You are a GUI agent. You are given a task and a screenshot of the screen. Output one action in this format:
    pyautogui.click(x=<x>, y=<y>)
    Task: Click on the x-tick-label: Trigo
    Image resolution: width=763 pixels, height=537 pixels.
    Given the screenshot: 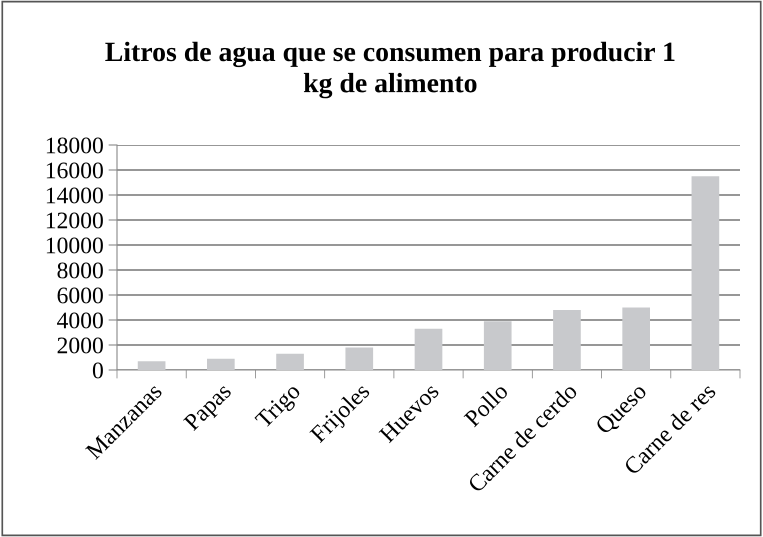 What is the action you would take?
    pyautogui.click(x=279, y=407)
    